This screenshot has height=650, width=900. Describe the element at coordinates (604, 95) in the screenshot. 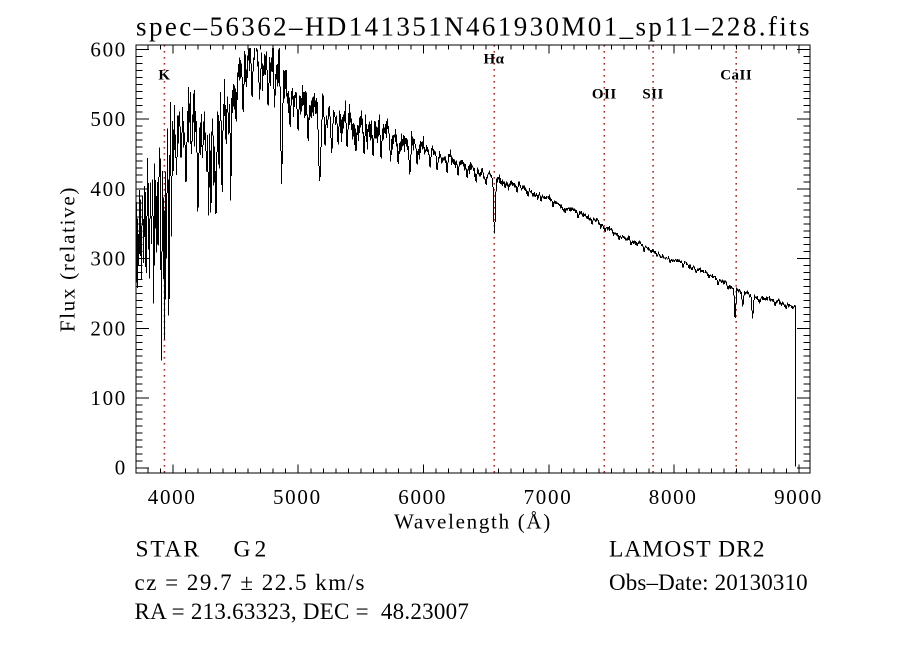

I see `svg-text: OII` at that location.